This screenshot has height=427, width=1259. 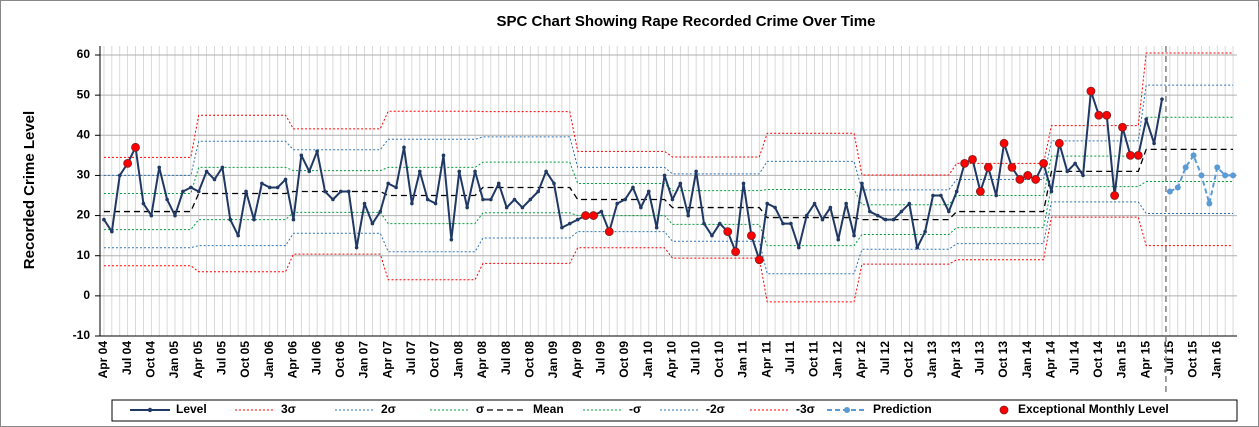 I want to click on x-tick-label: Jan 15, so click(x=1122, y=360).